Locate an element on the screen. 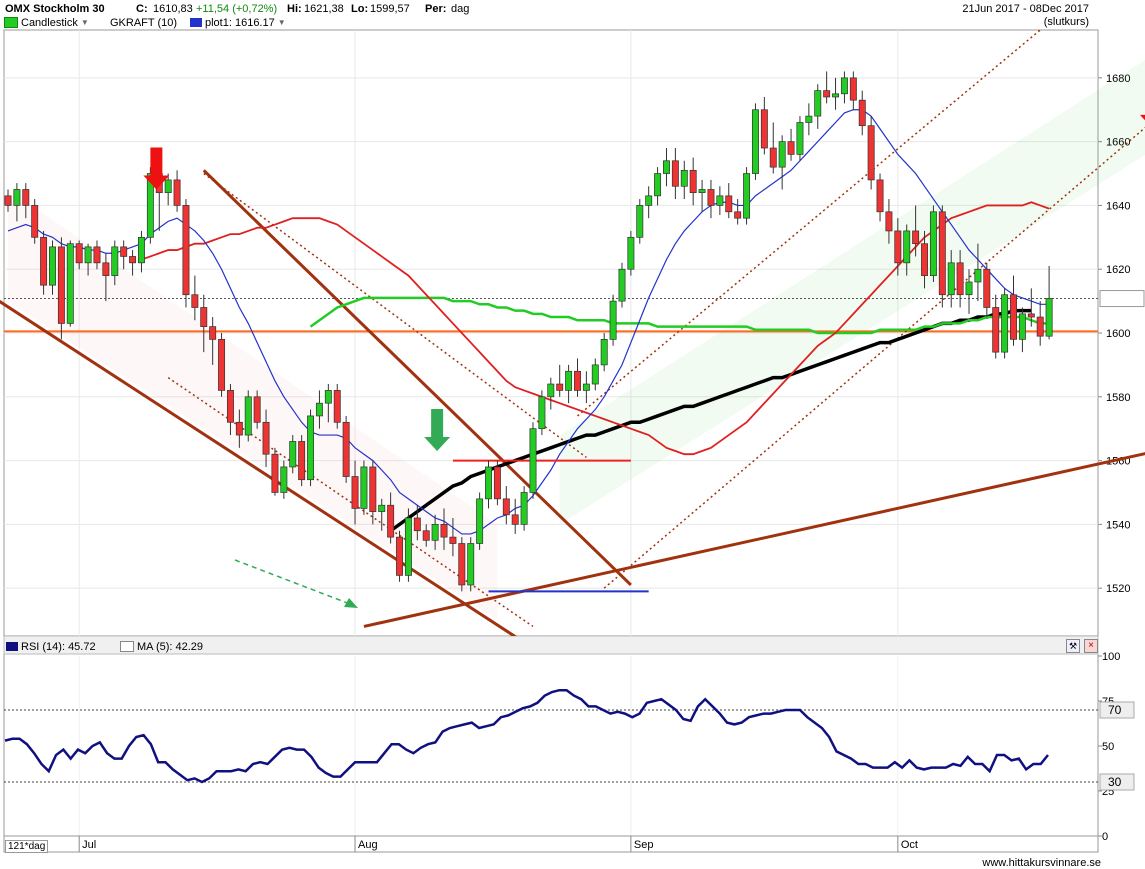 The width and height of the screenshot is (1145, 869). y-tick-label: 1600 is located at coordinates (1118, 334).